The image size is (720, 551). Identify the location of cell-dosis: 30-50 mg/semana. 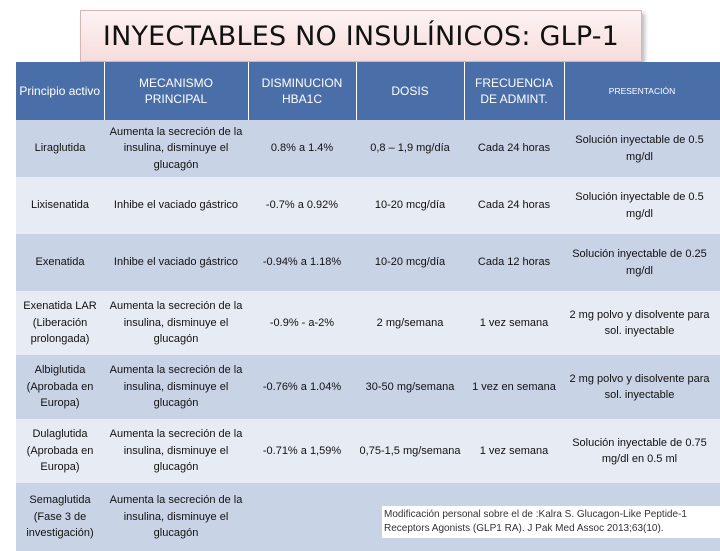
(410, 387).